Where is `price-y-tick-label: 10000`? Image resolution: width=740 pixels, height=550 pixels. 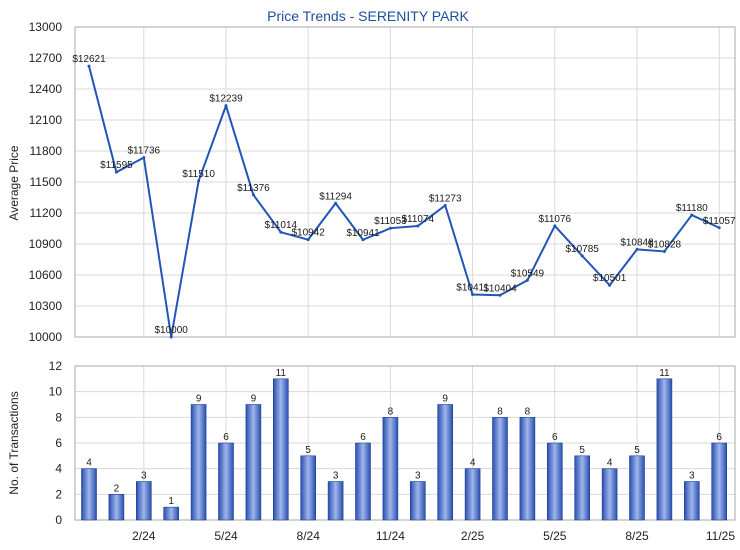 price-y-tick-label: 10000 is located at coordinates (46, 337).